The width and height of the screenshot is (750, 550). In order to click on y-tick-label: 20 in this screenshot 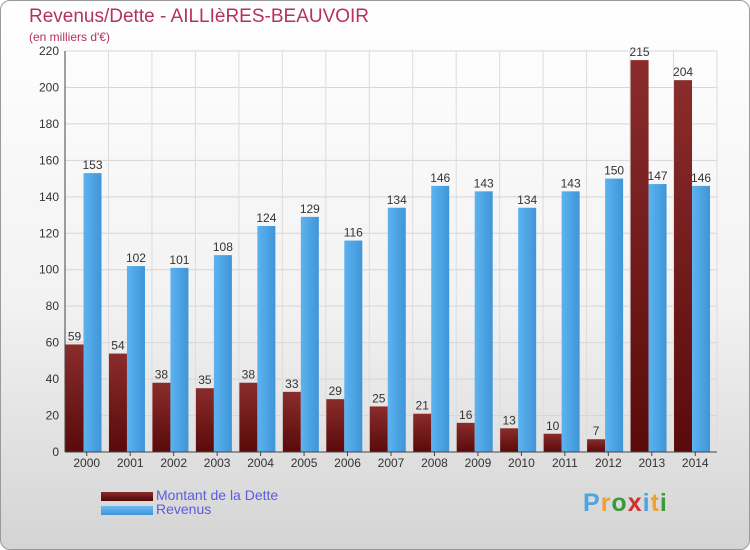, I will do `click(53, 416)`.